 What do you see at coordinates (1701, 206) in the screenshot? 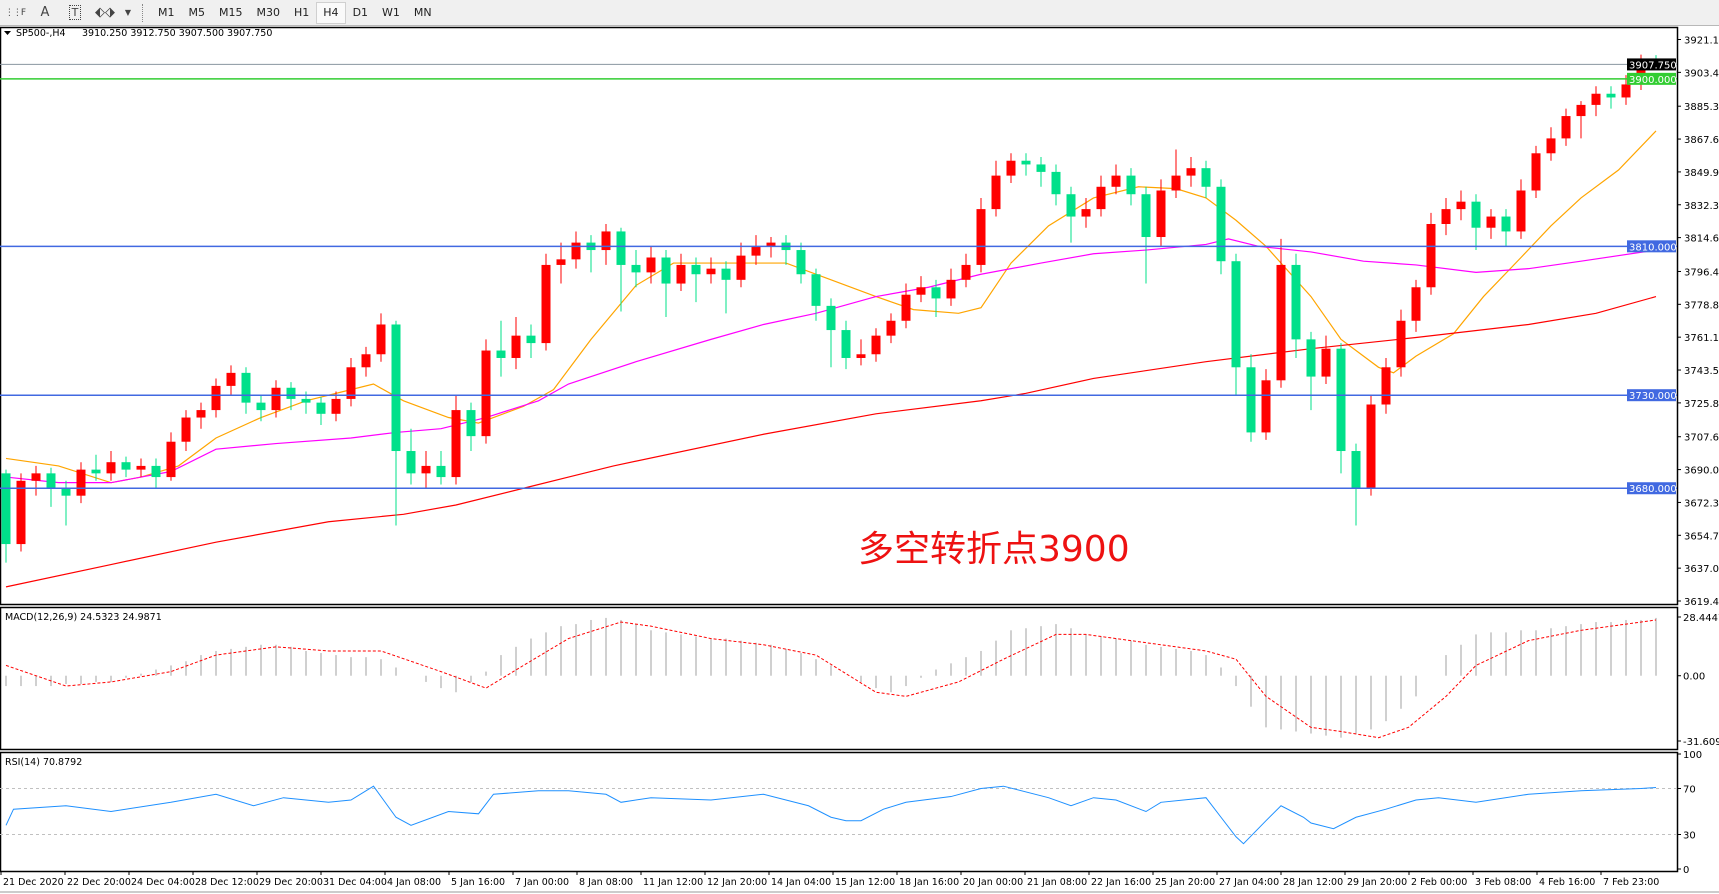
I see `price-tick-label: 3832.335` at bounding box center [1701, 206].